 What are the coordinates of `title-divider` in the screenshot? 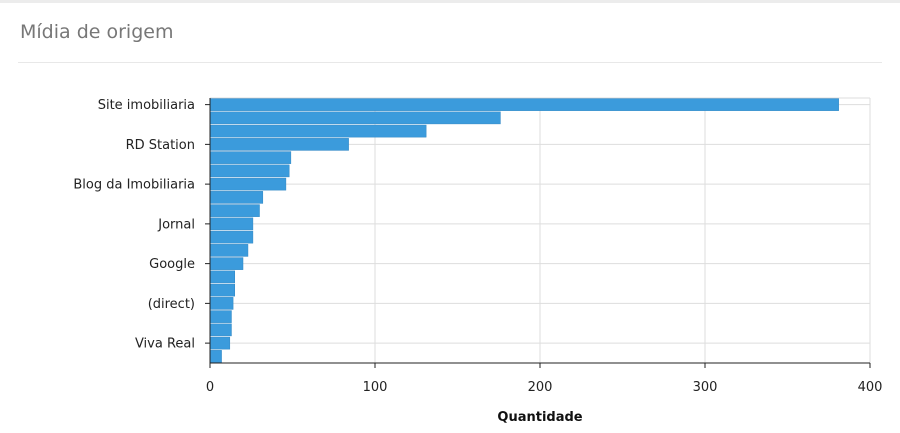 It's located at (450, 62).